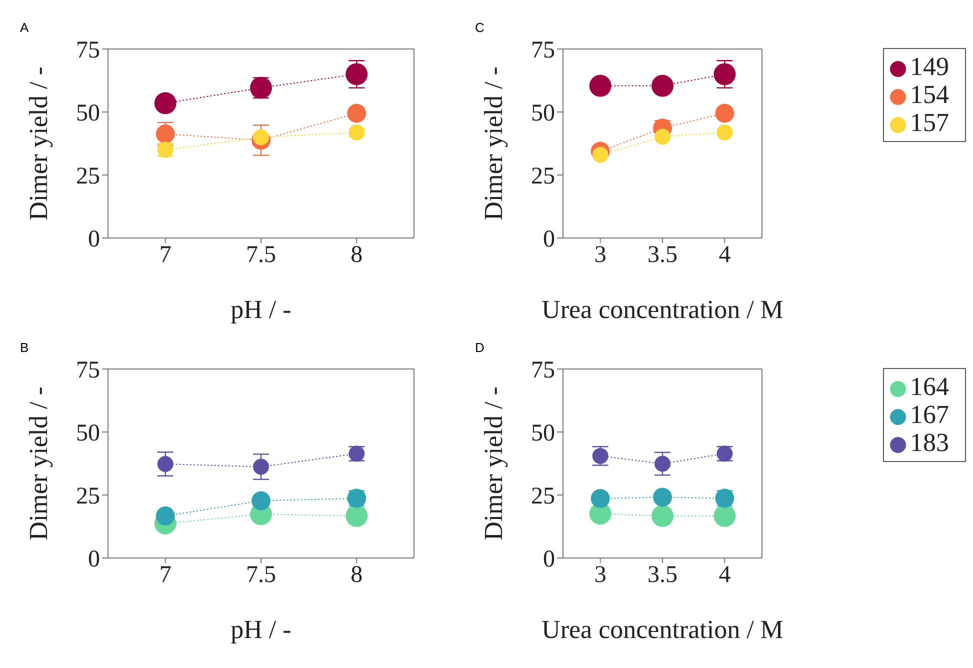 This screenshot has width=973, height=668. I want to click on legend-label: 167, so click(929, 414).